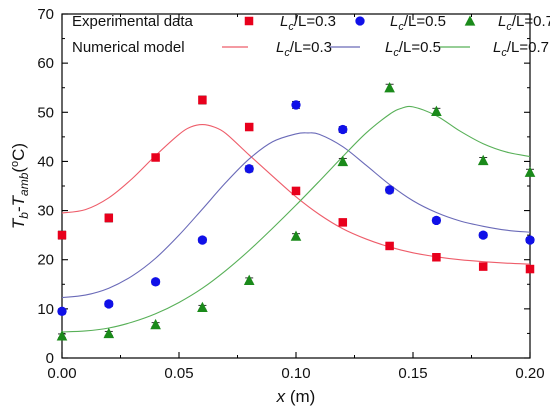 Image resolution: width=550 pixels, height=412 pixels. What do you see at coordinates (308, 23) in the screenshot?
I see `legend-label-0.3: Lc/L=0.3` at bounding box center [308, 23].